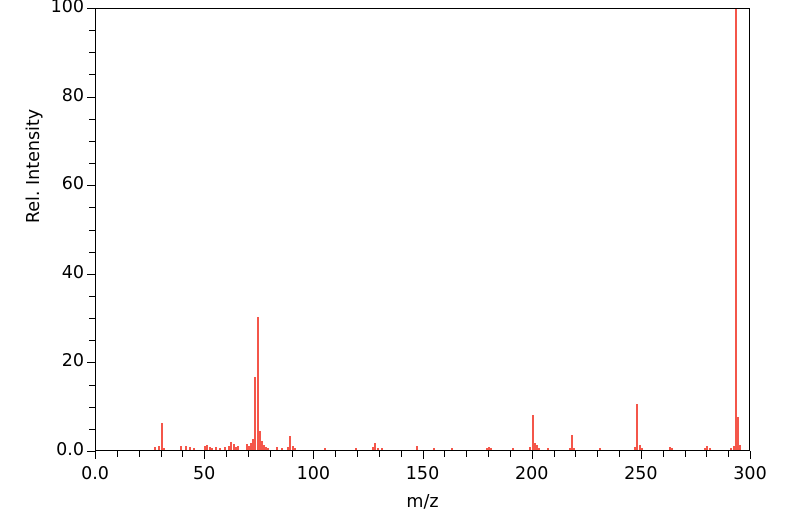 Image resolution: width=799 pixels, height=516 pixels. I want to click on y-axis-tick-label: 60, so click(72, 184).